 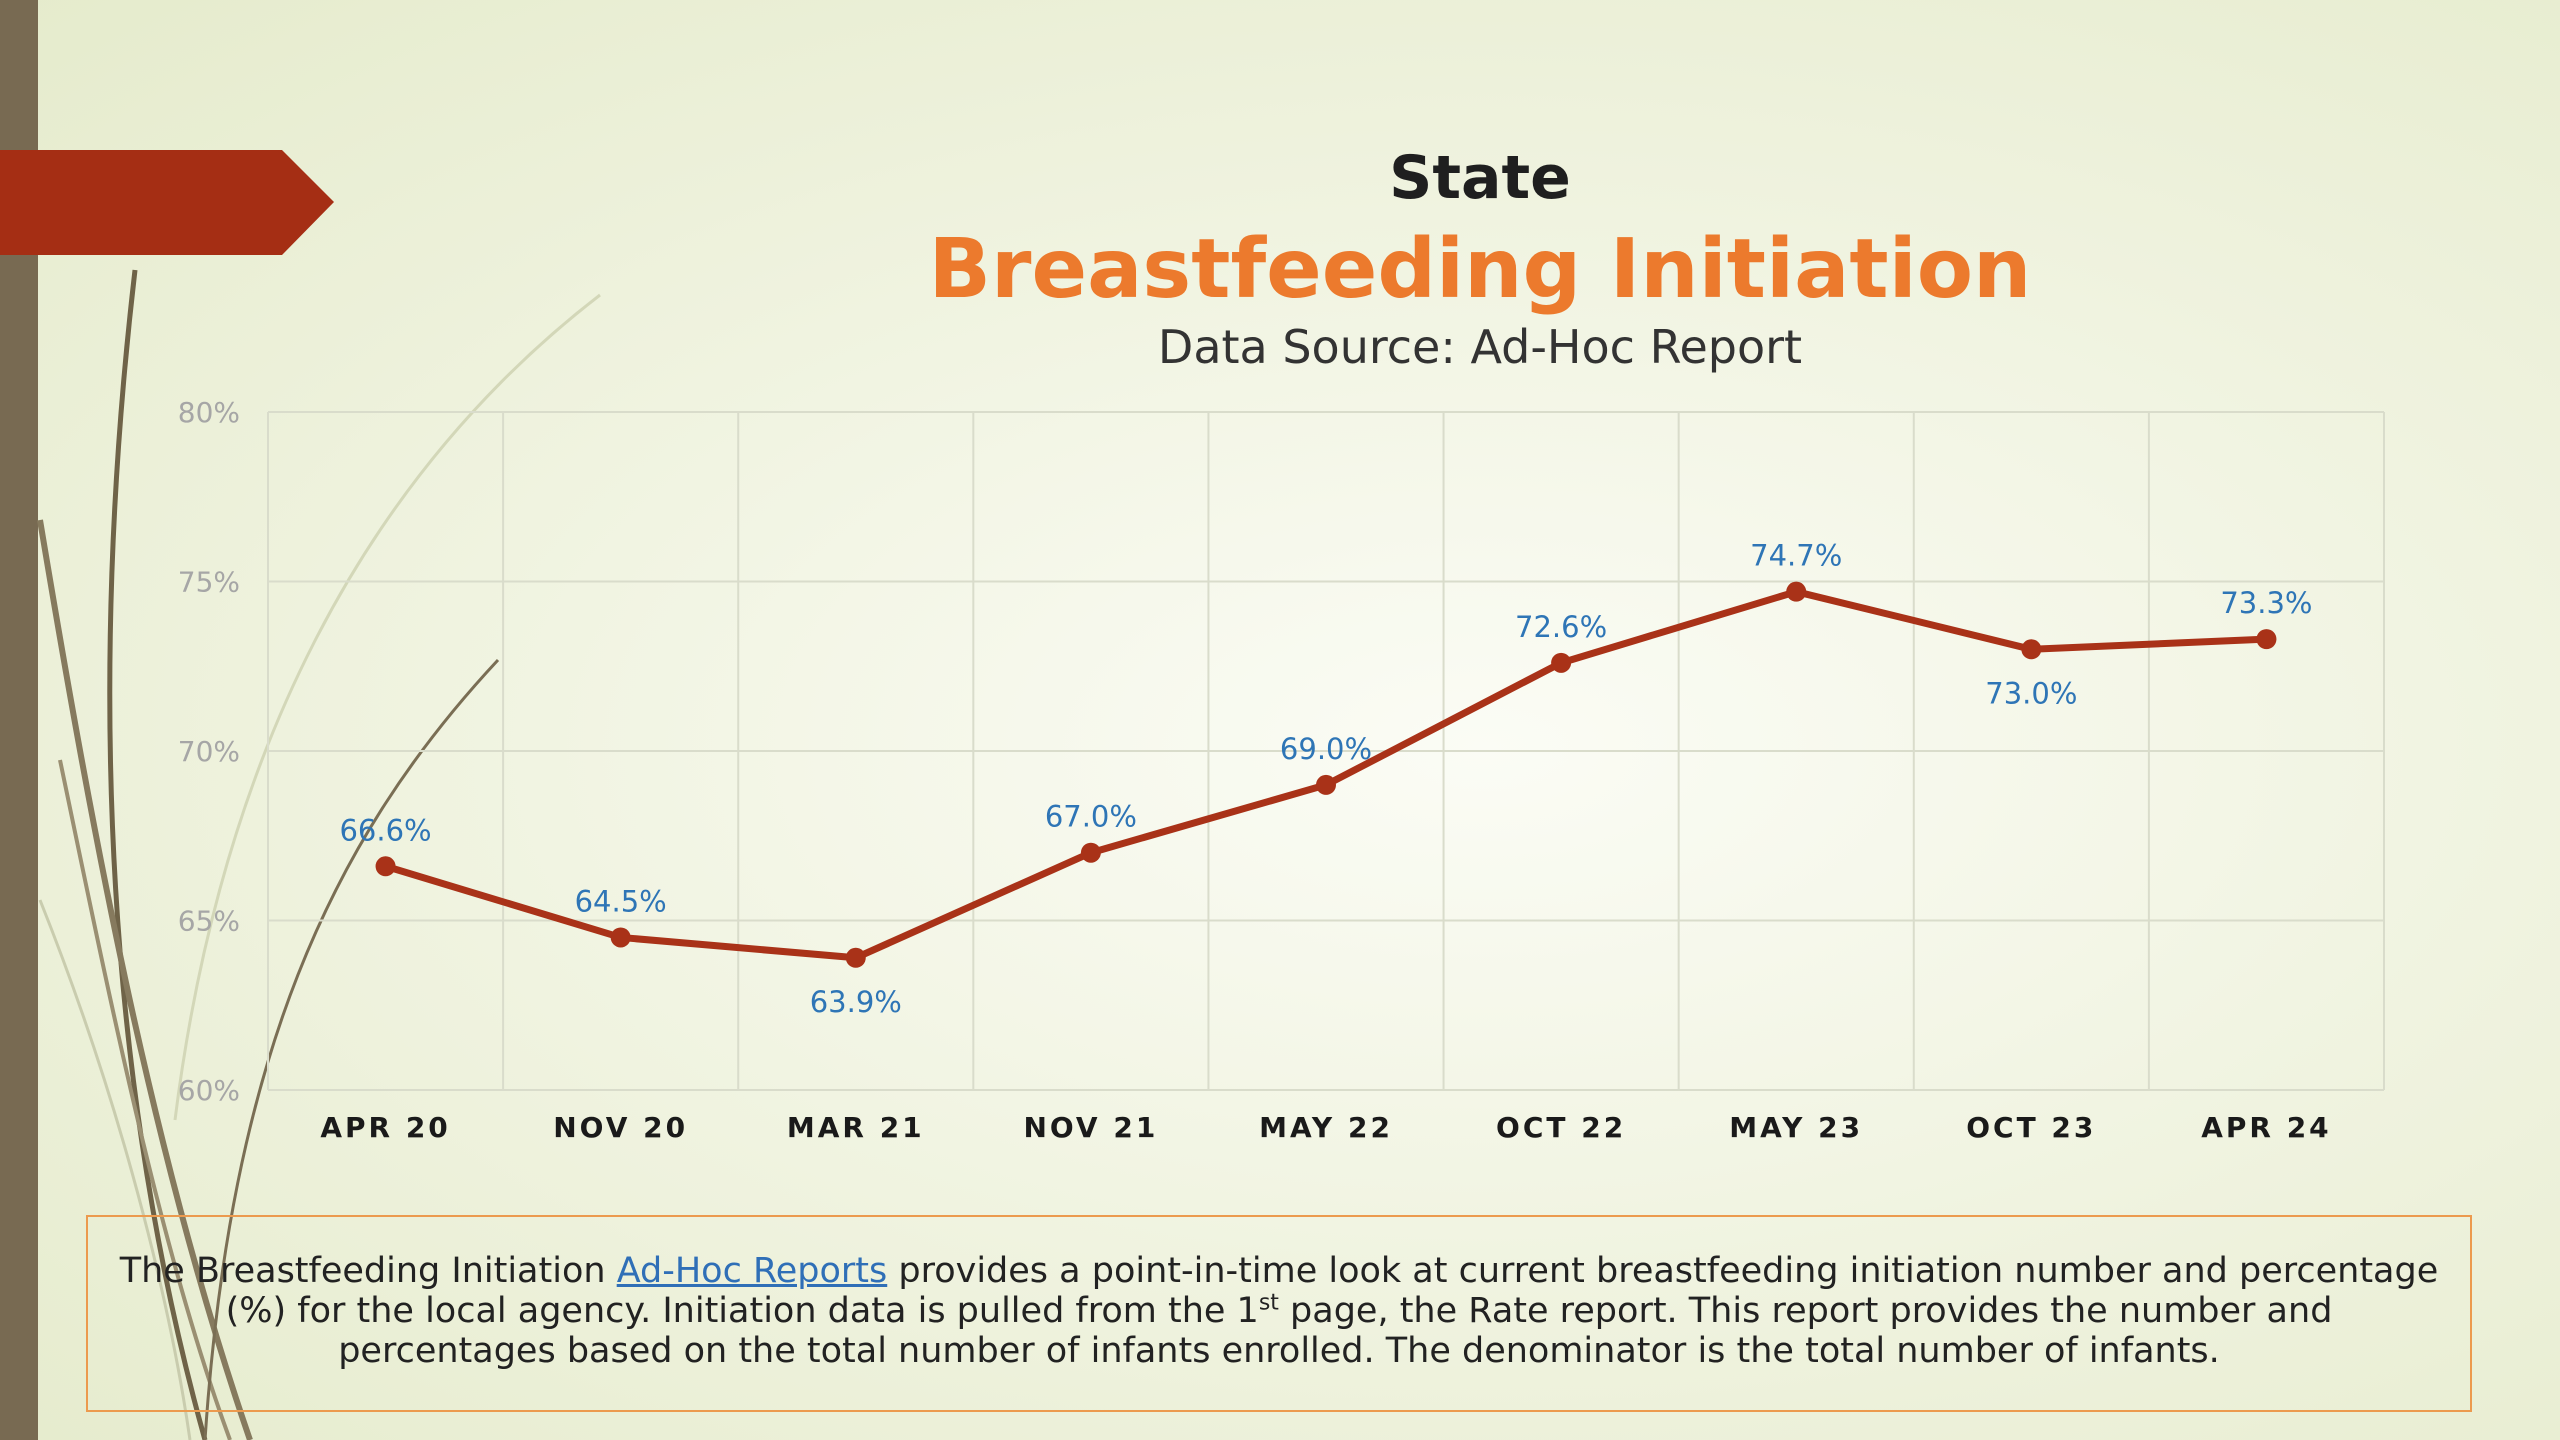 What do you see at coordinates (167, 202) in the screenshot?
I see `title-banner-arrow` at bounding box center [167, 202].